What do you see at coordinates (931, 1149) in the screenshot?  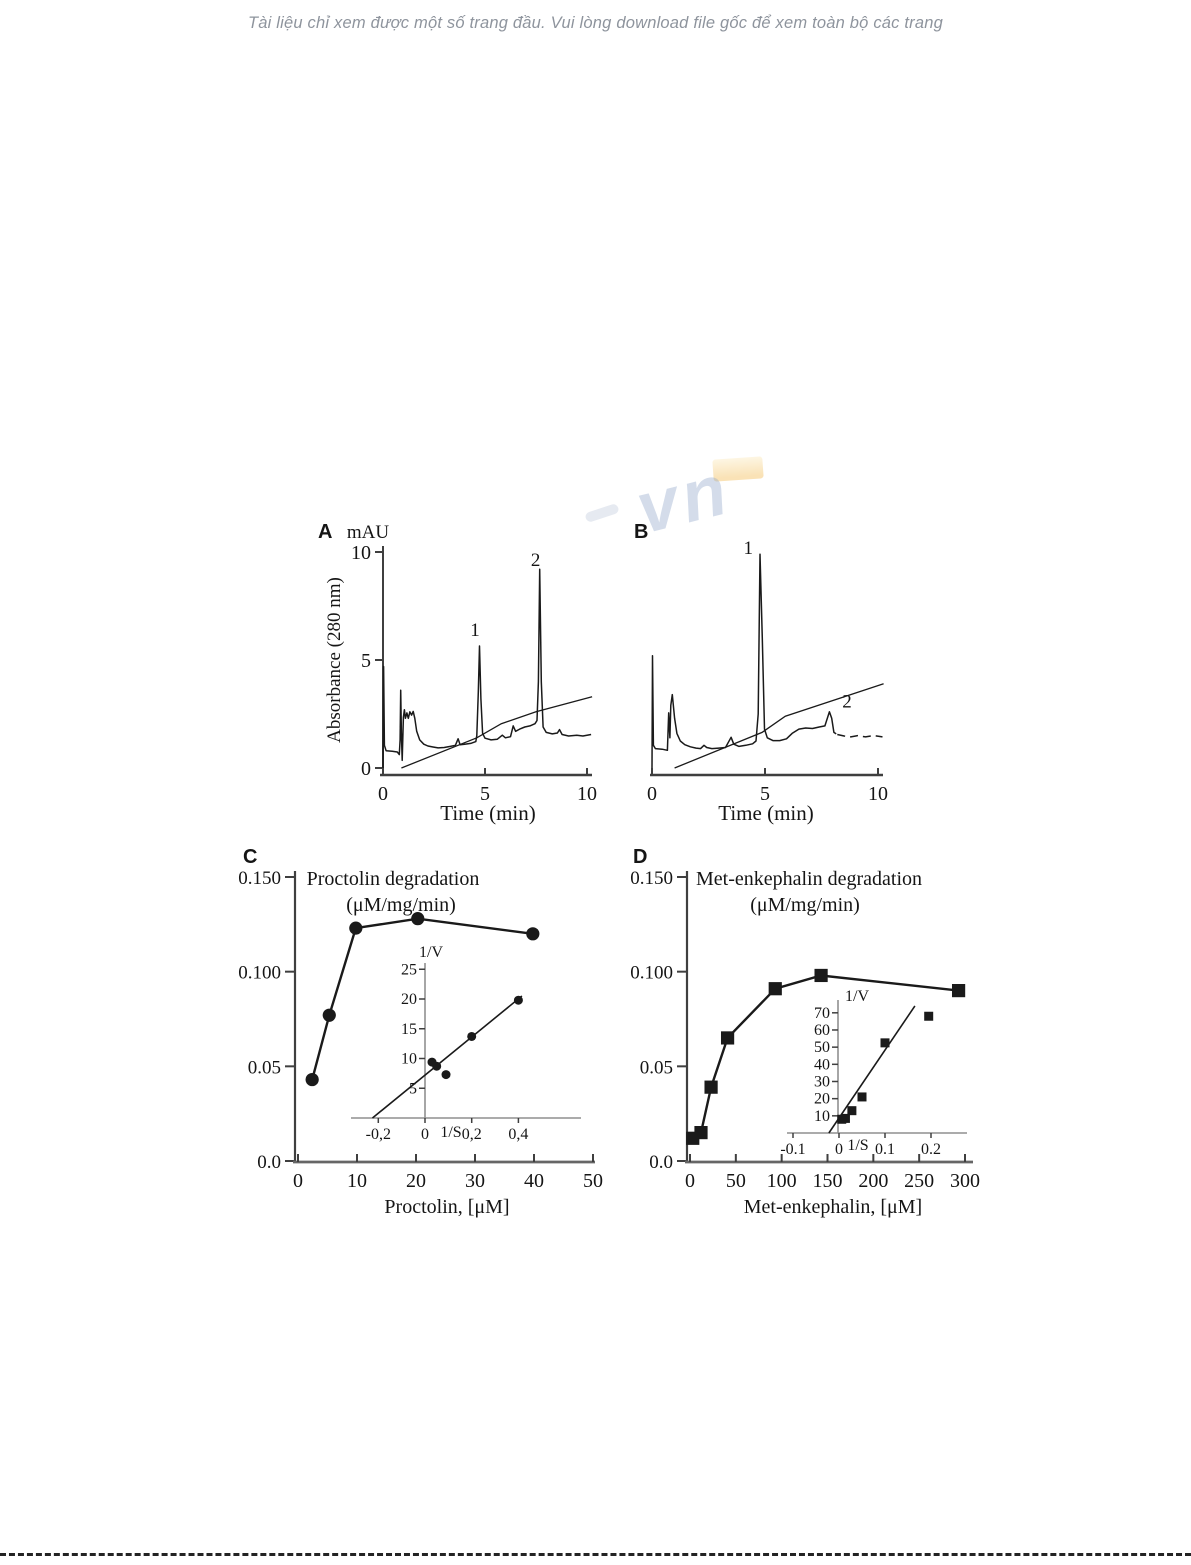 I see `inset-x-tick-label: 0.2` at bounding box center [931, 1149].